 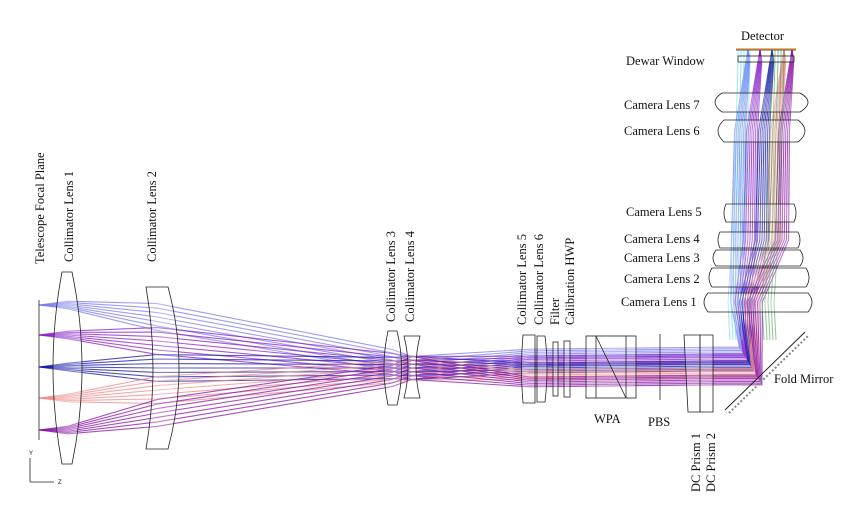 What do you see at coordinates (765, 371) in the screenshot?
I see `fold-mirror` at bounding box center [765, 371].